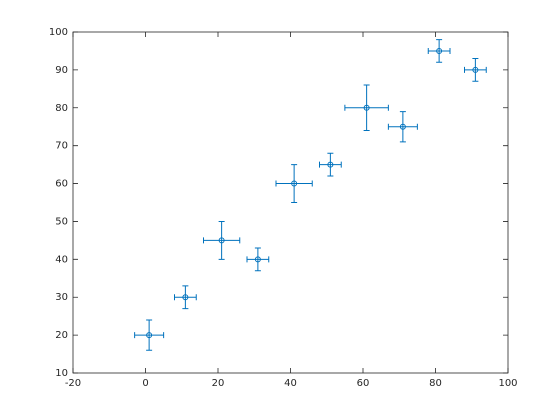 This screenshot has width=560, height=420. Describe the element at coordinates (363, 383) in the screenshot. I see `x-tick-label: 60` at that location.